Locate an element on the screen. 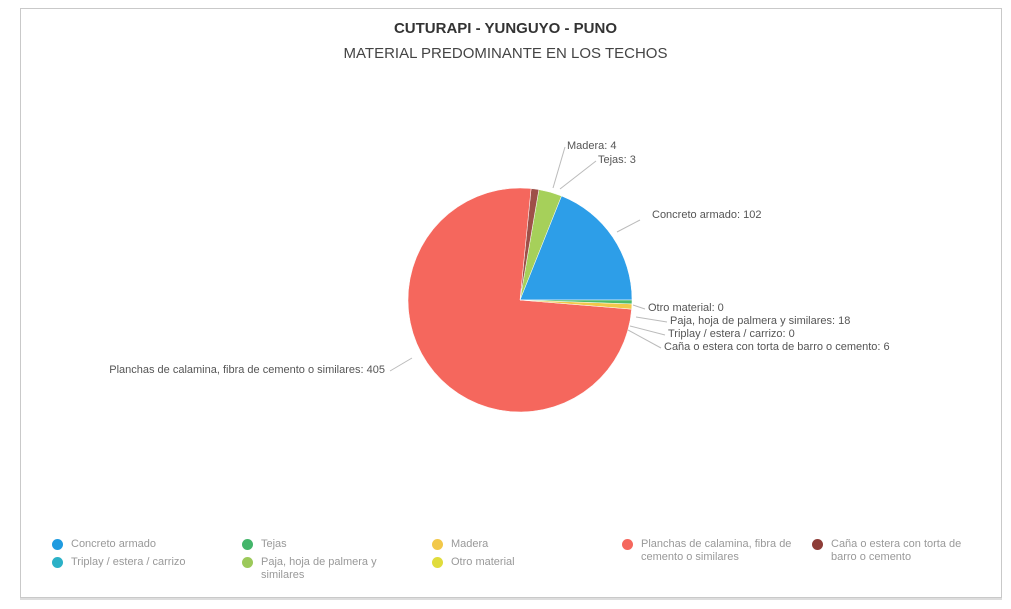  legend-label: Paja, hoja de palmera y similares is located at coordinates (319, 568).